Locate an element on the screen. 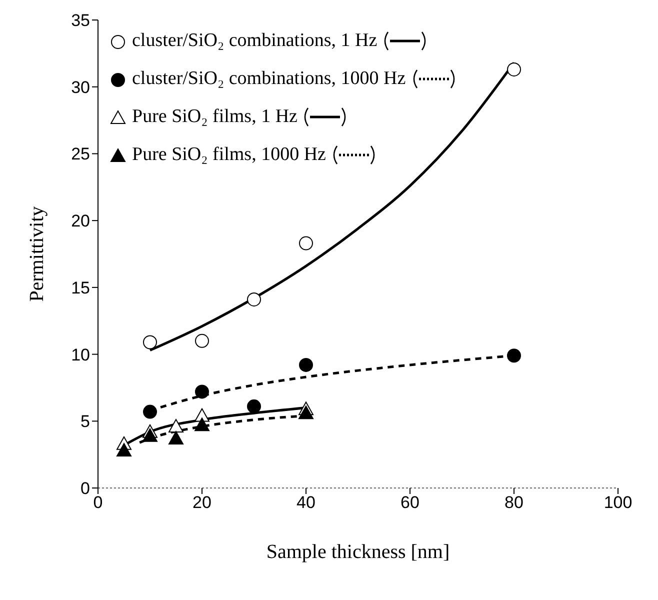 This screenshot has height=600, width=658. x-tick-label: 80 is located at coordinates (514, 502).